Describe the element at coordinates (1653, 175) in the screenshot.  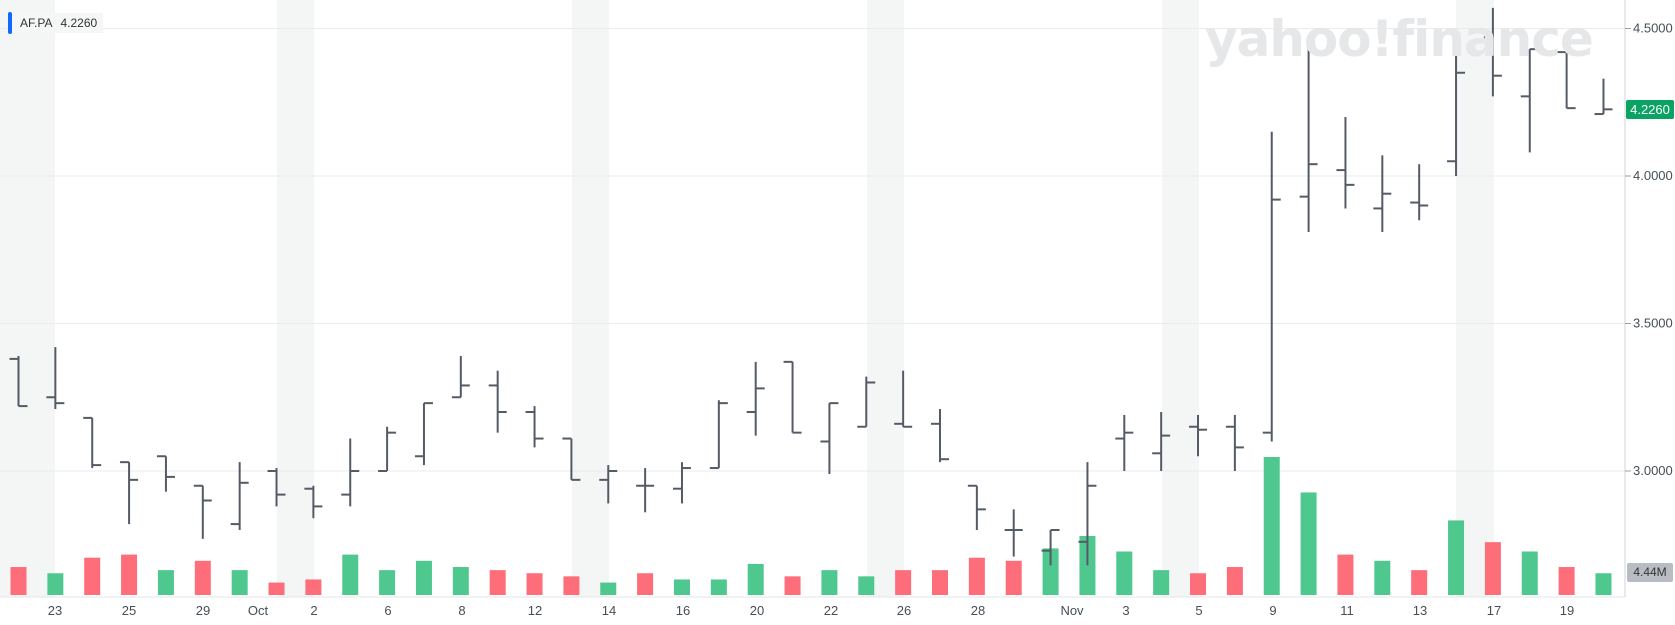
I see `y-tick-label: 4.0000` at that location.